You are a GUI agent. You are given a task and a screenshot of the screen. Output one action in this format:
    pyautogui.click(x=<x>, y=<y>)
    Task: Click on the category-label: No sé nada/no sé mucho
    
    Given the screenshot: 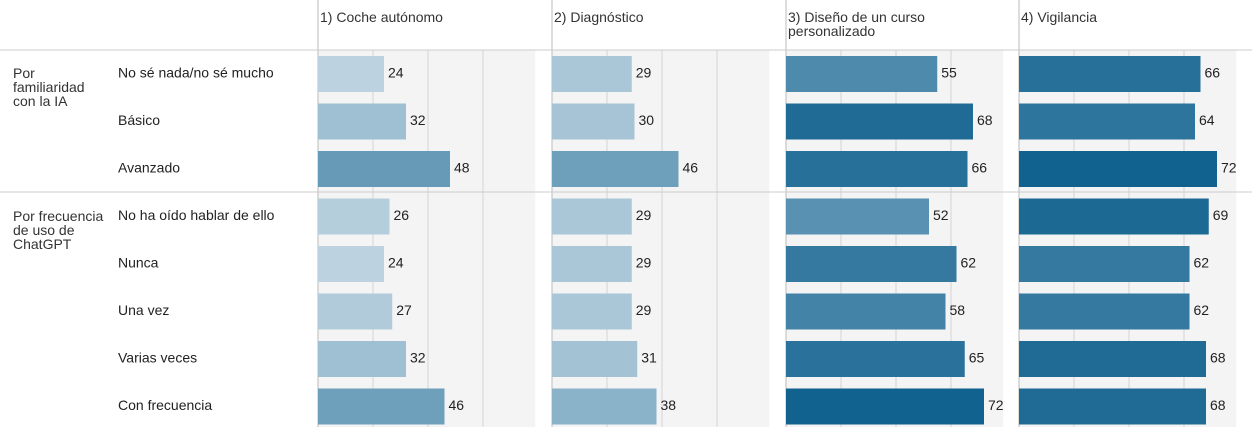 What is the action you would take?
    pyautogui.click(x=196, y=73)
    